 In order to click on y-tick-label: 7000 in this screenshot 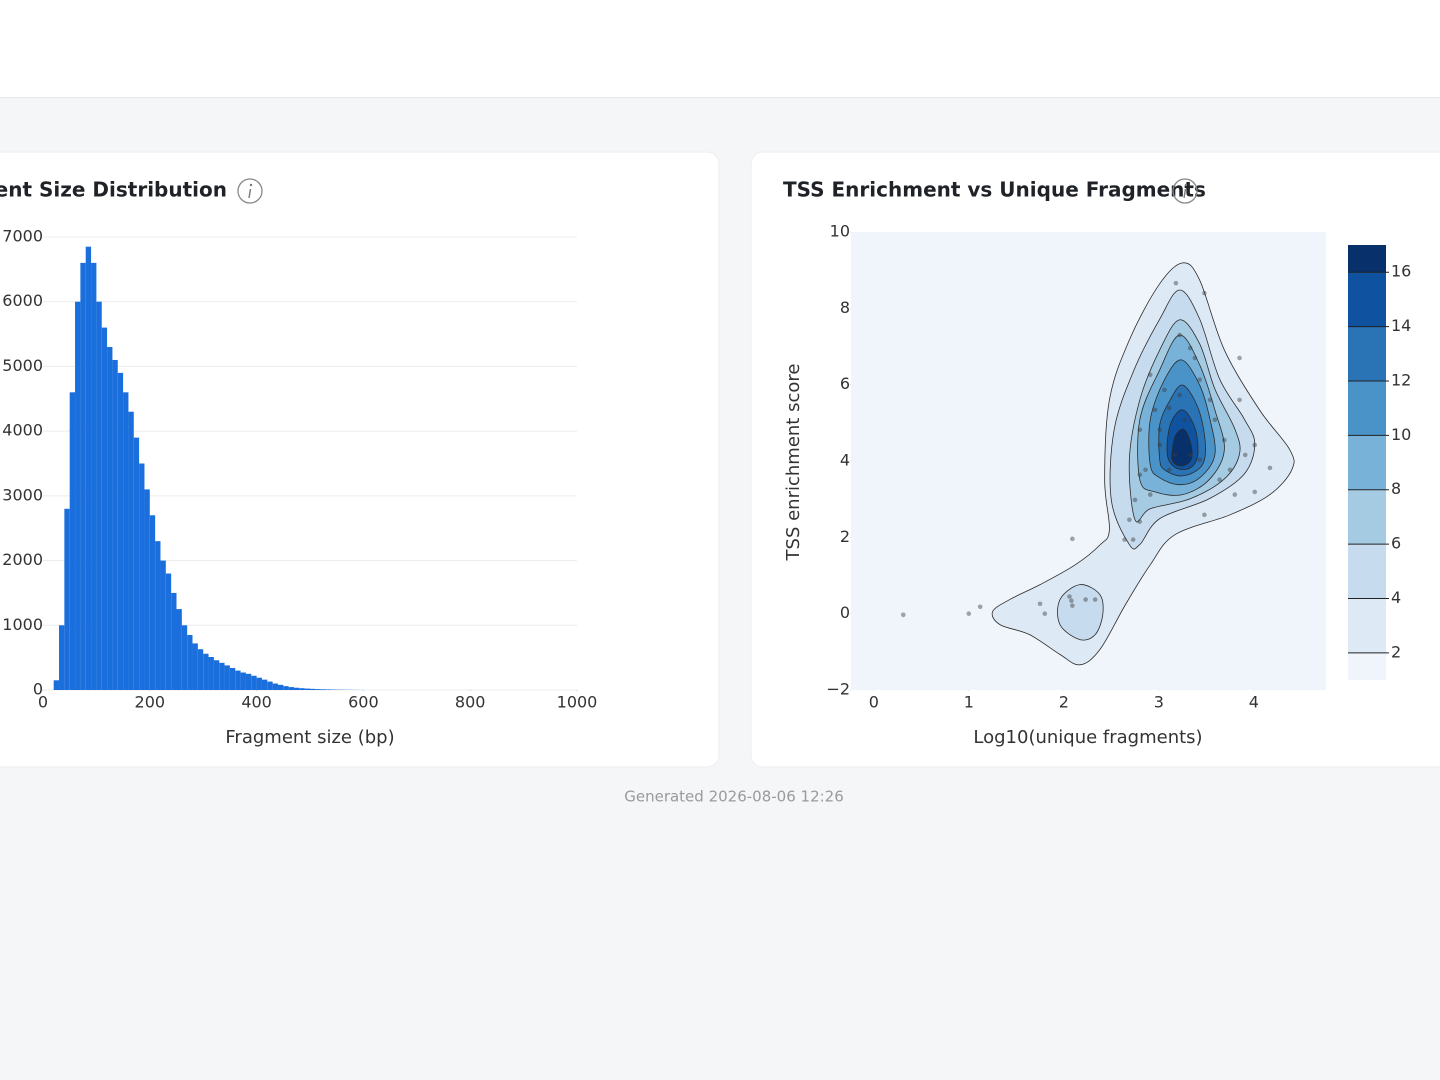, I will do `click(22, 236)`.